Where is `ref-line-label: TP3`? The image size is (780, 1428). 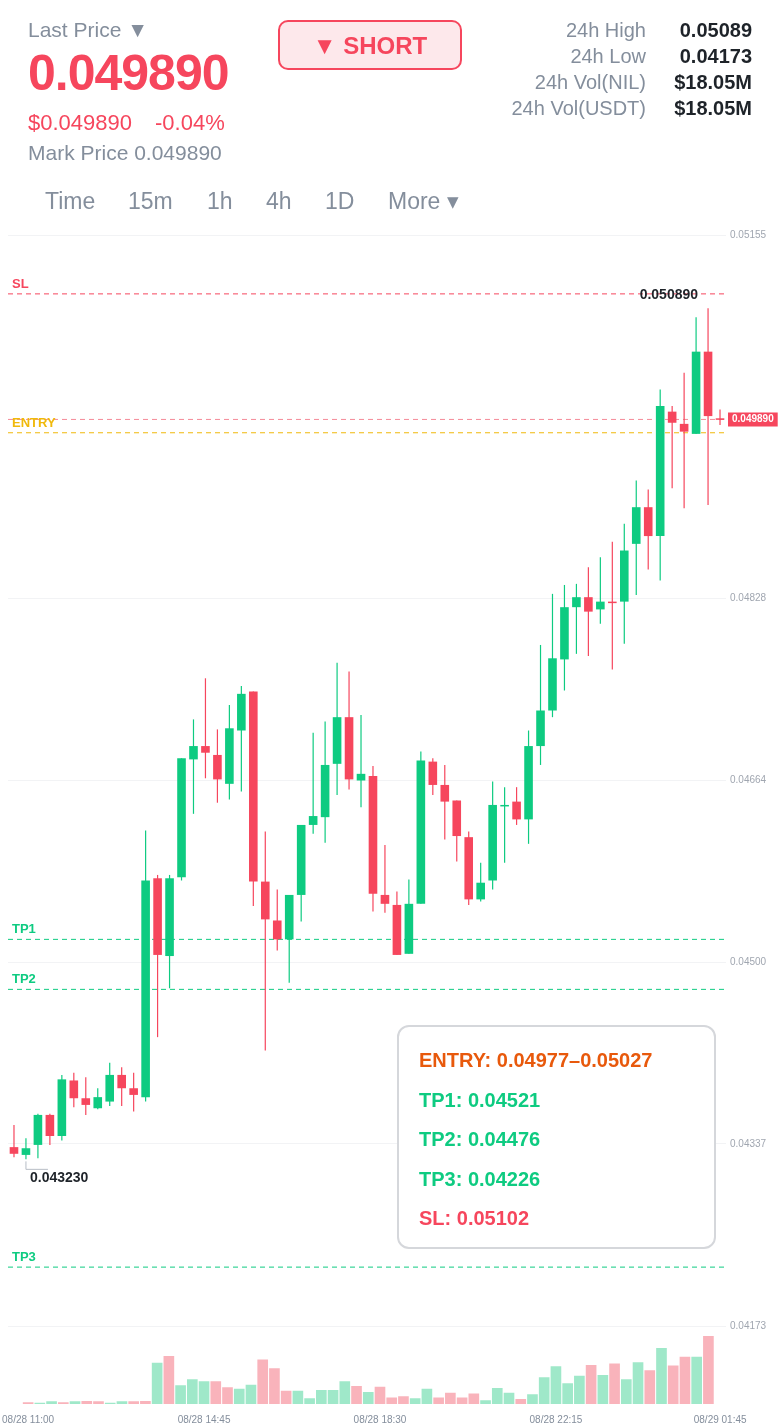
ref-line-label: TP3 is located at coordinates (24, 1257).